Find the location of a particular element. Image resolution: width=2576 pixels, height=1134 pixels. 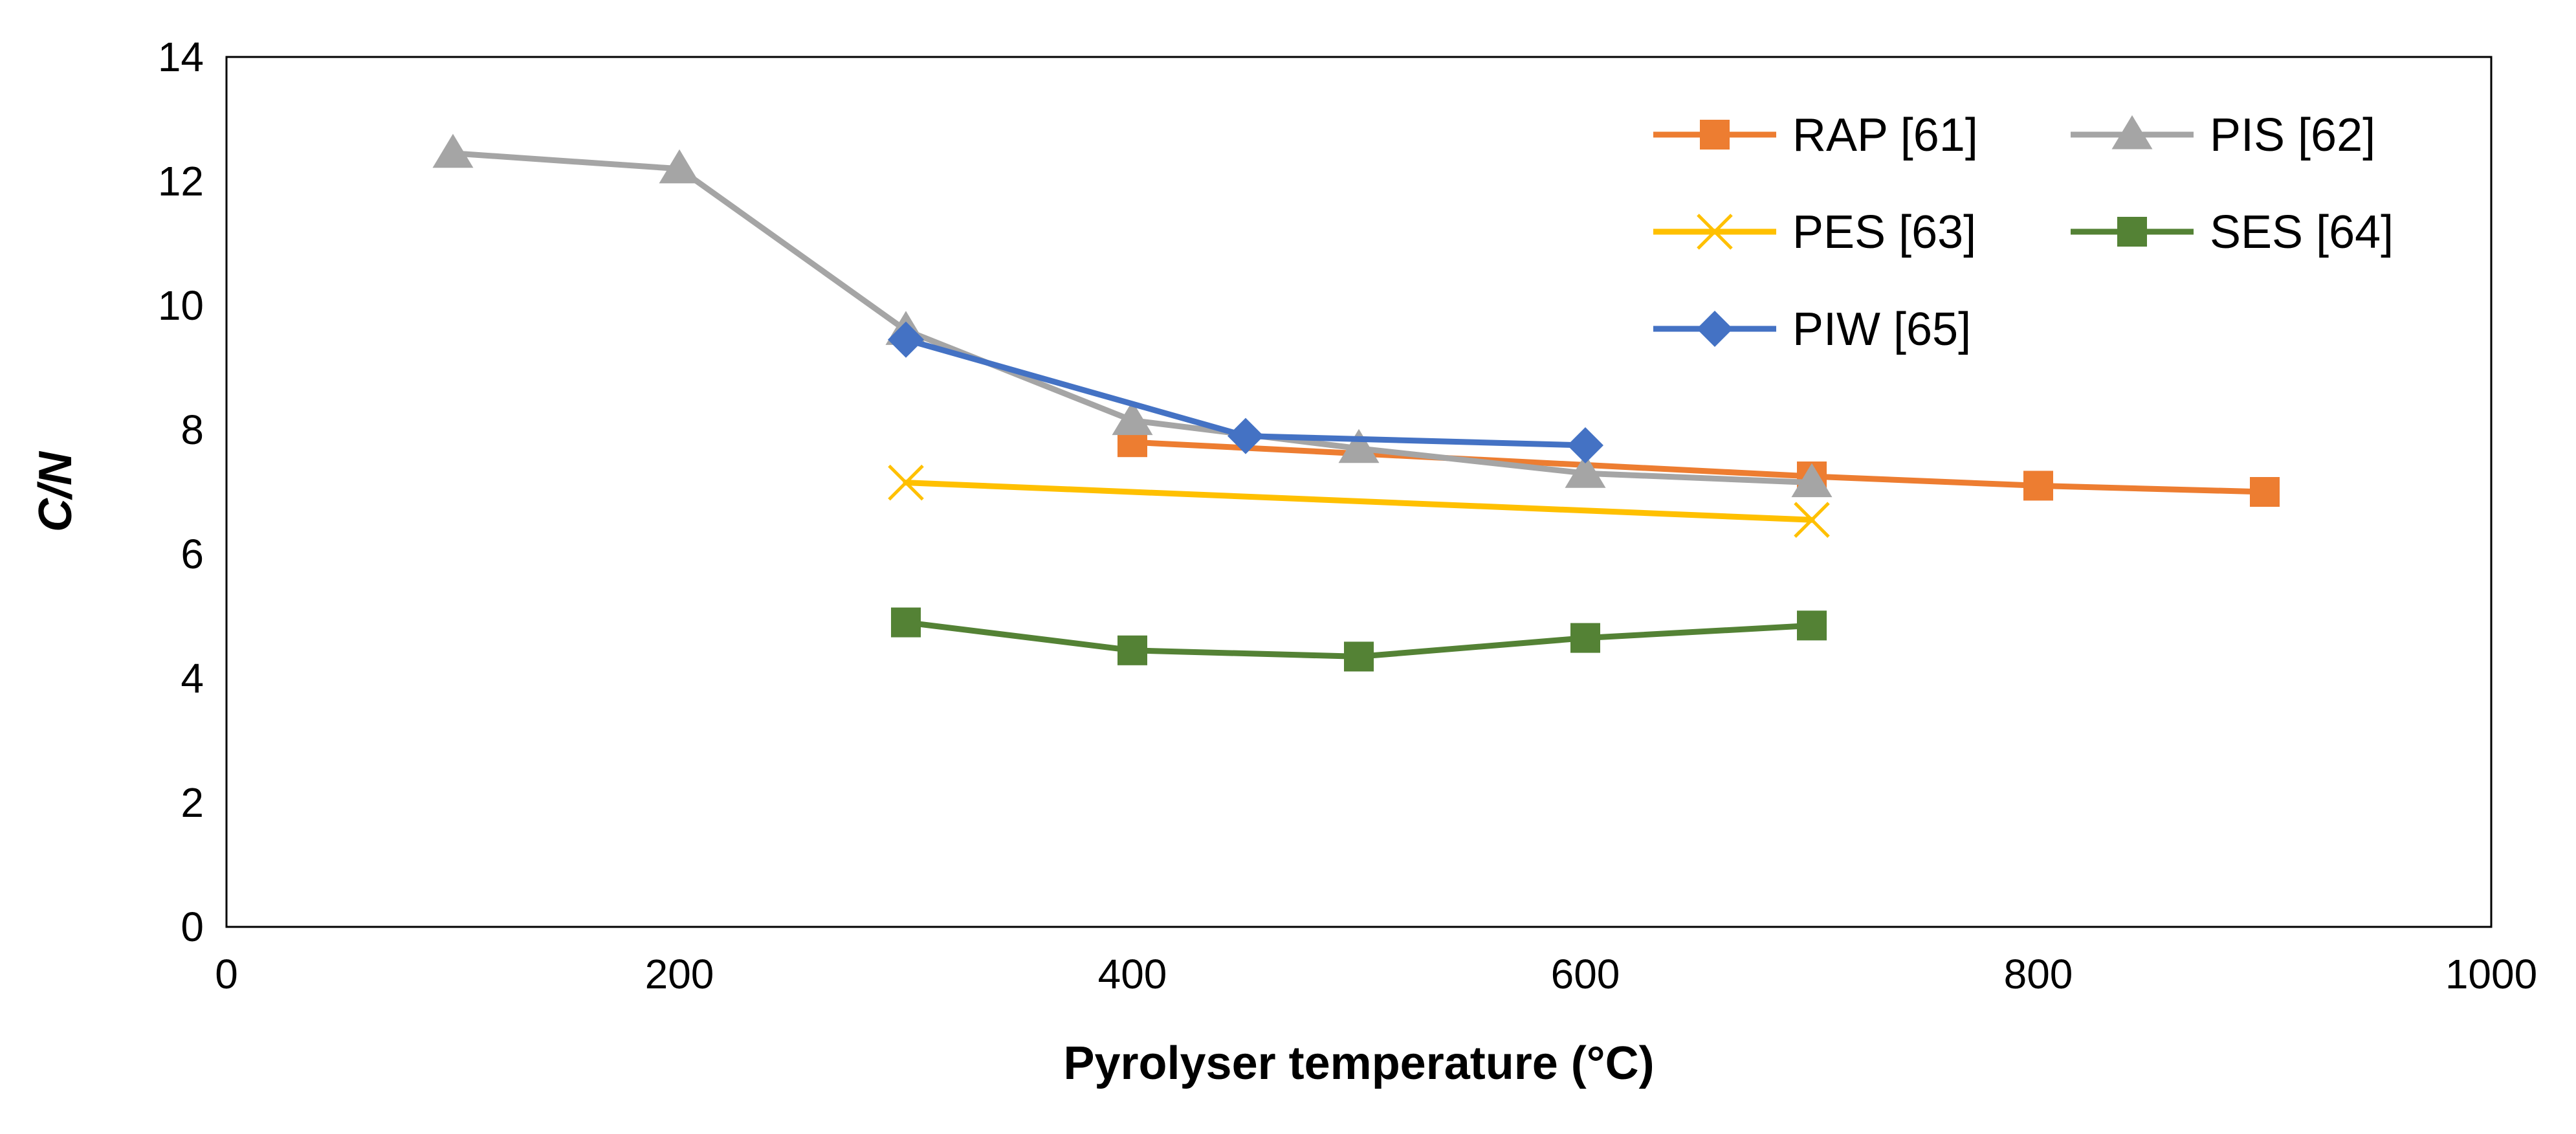

y-tick-label: 2 is located at coordinates (192, 803).